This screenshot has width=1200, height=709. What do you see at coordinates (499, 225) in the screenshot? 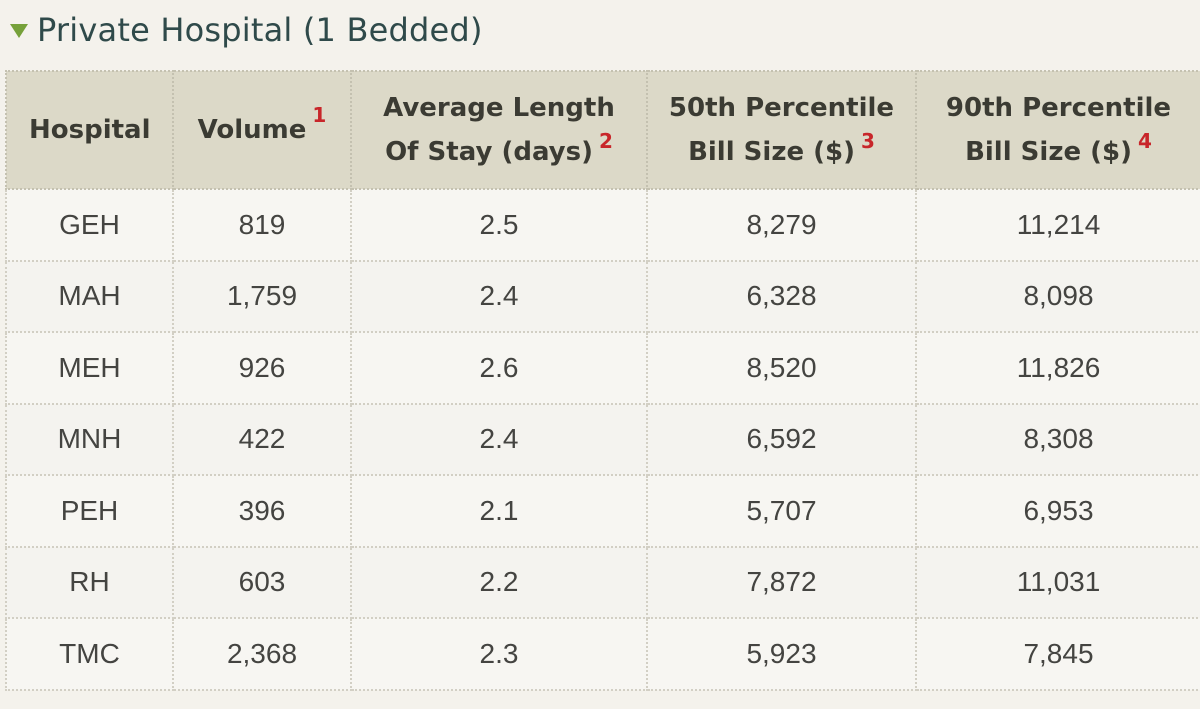
I see `cell-alos: 2.5` at bounding box center [499, 225].